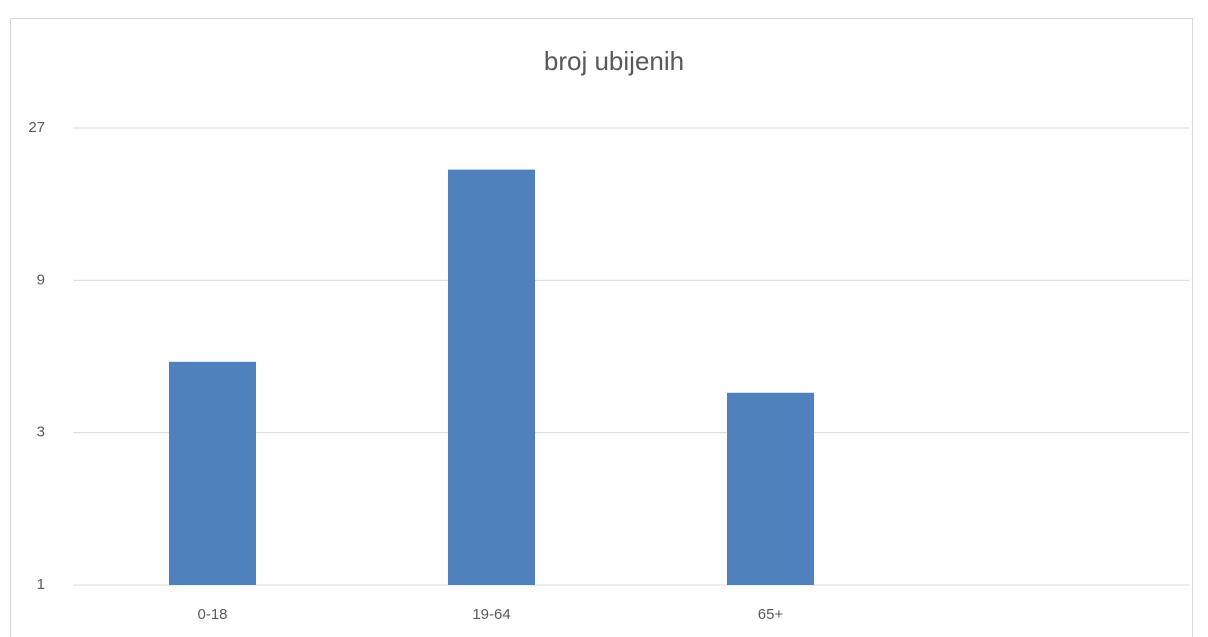 The width and height of the screenshot is (1208, 637). Describe the element at coordinates (212, 614) in the screenshot. I see `x-tick-label: 0-18` at that location.